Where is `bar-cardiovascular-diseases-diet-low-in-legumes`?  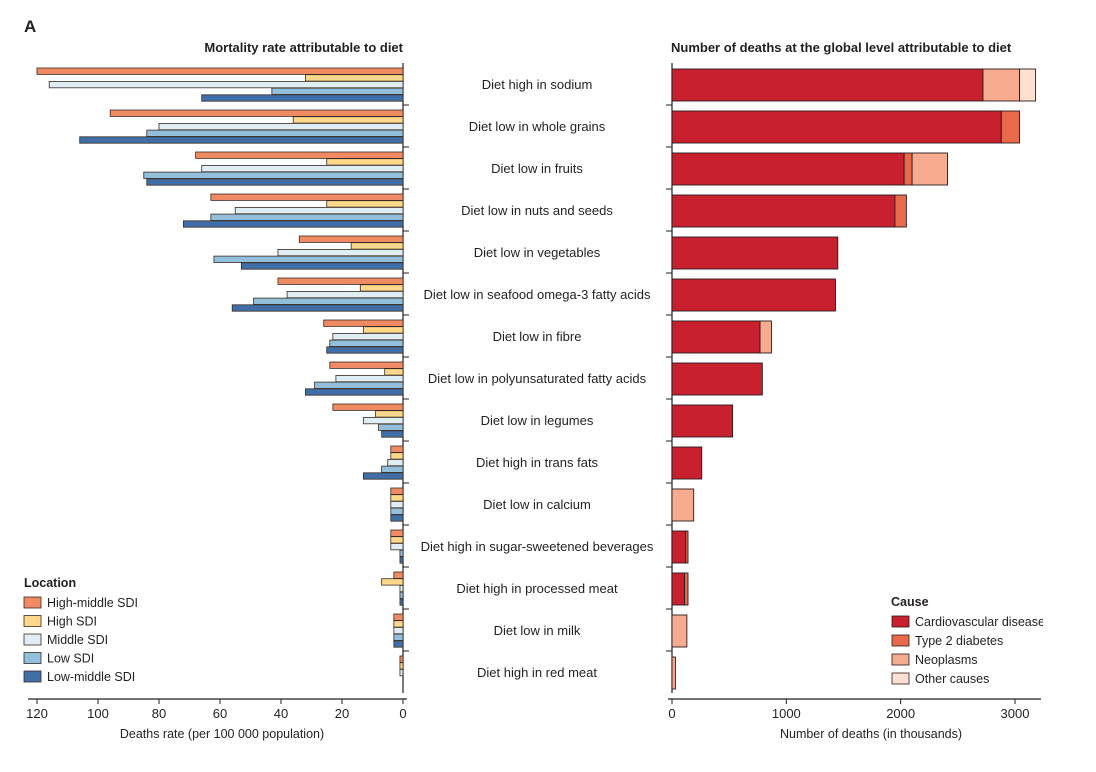
bar-cardiovascular-diseases-diet-low-in-legumes is located at coordinates (702, 421).